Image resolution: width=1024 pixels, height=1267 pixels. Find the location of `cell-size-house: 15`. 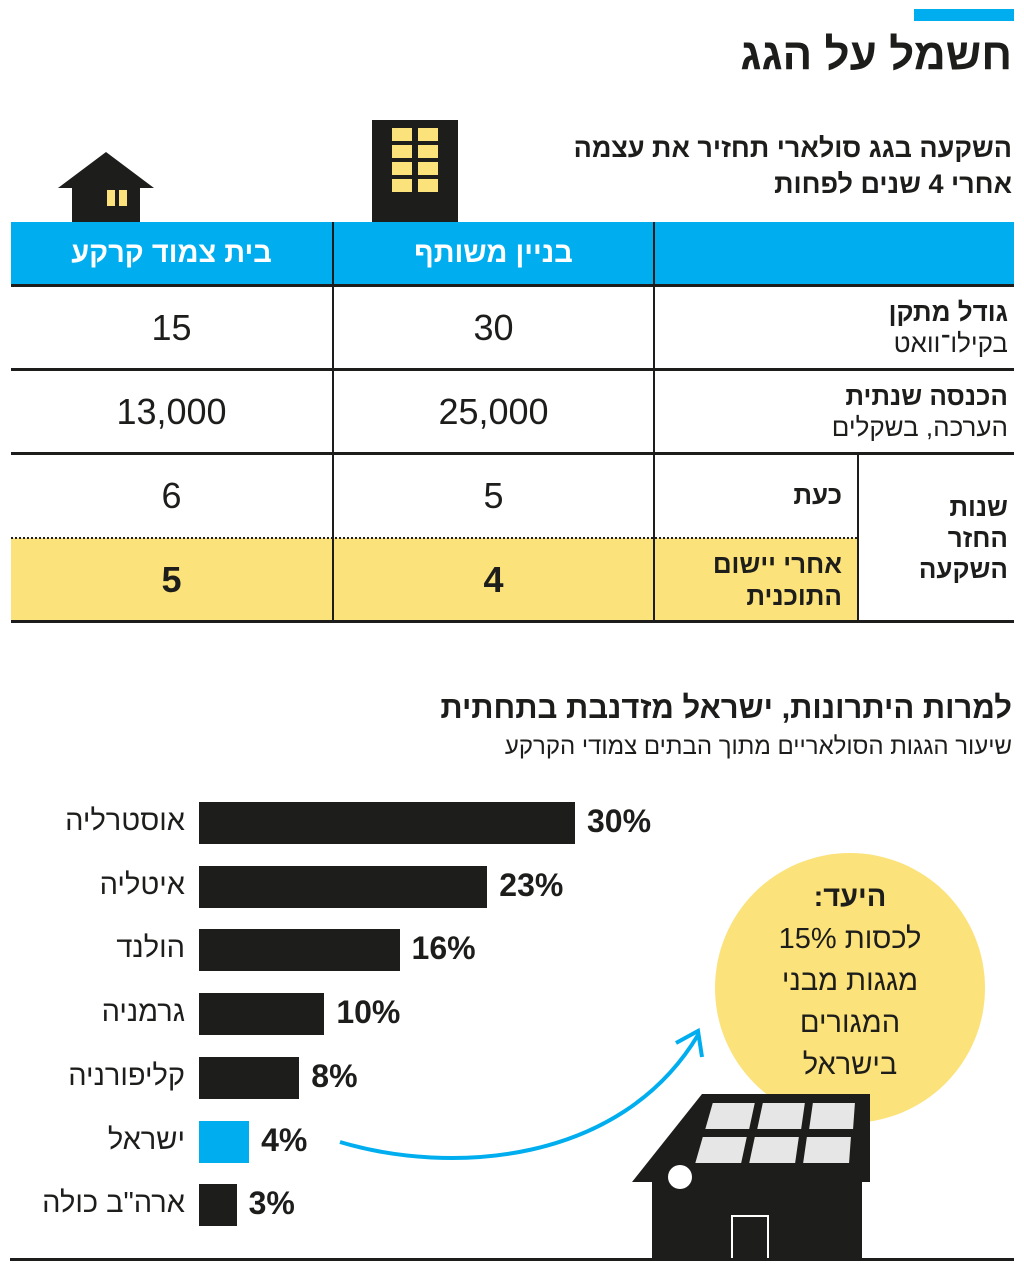

cell-size-house: 15 is located at coordinates (171, 327).